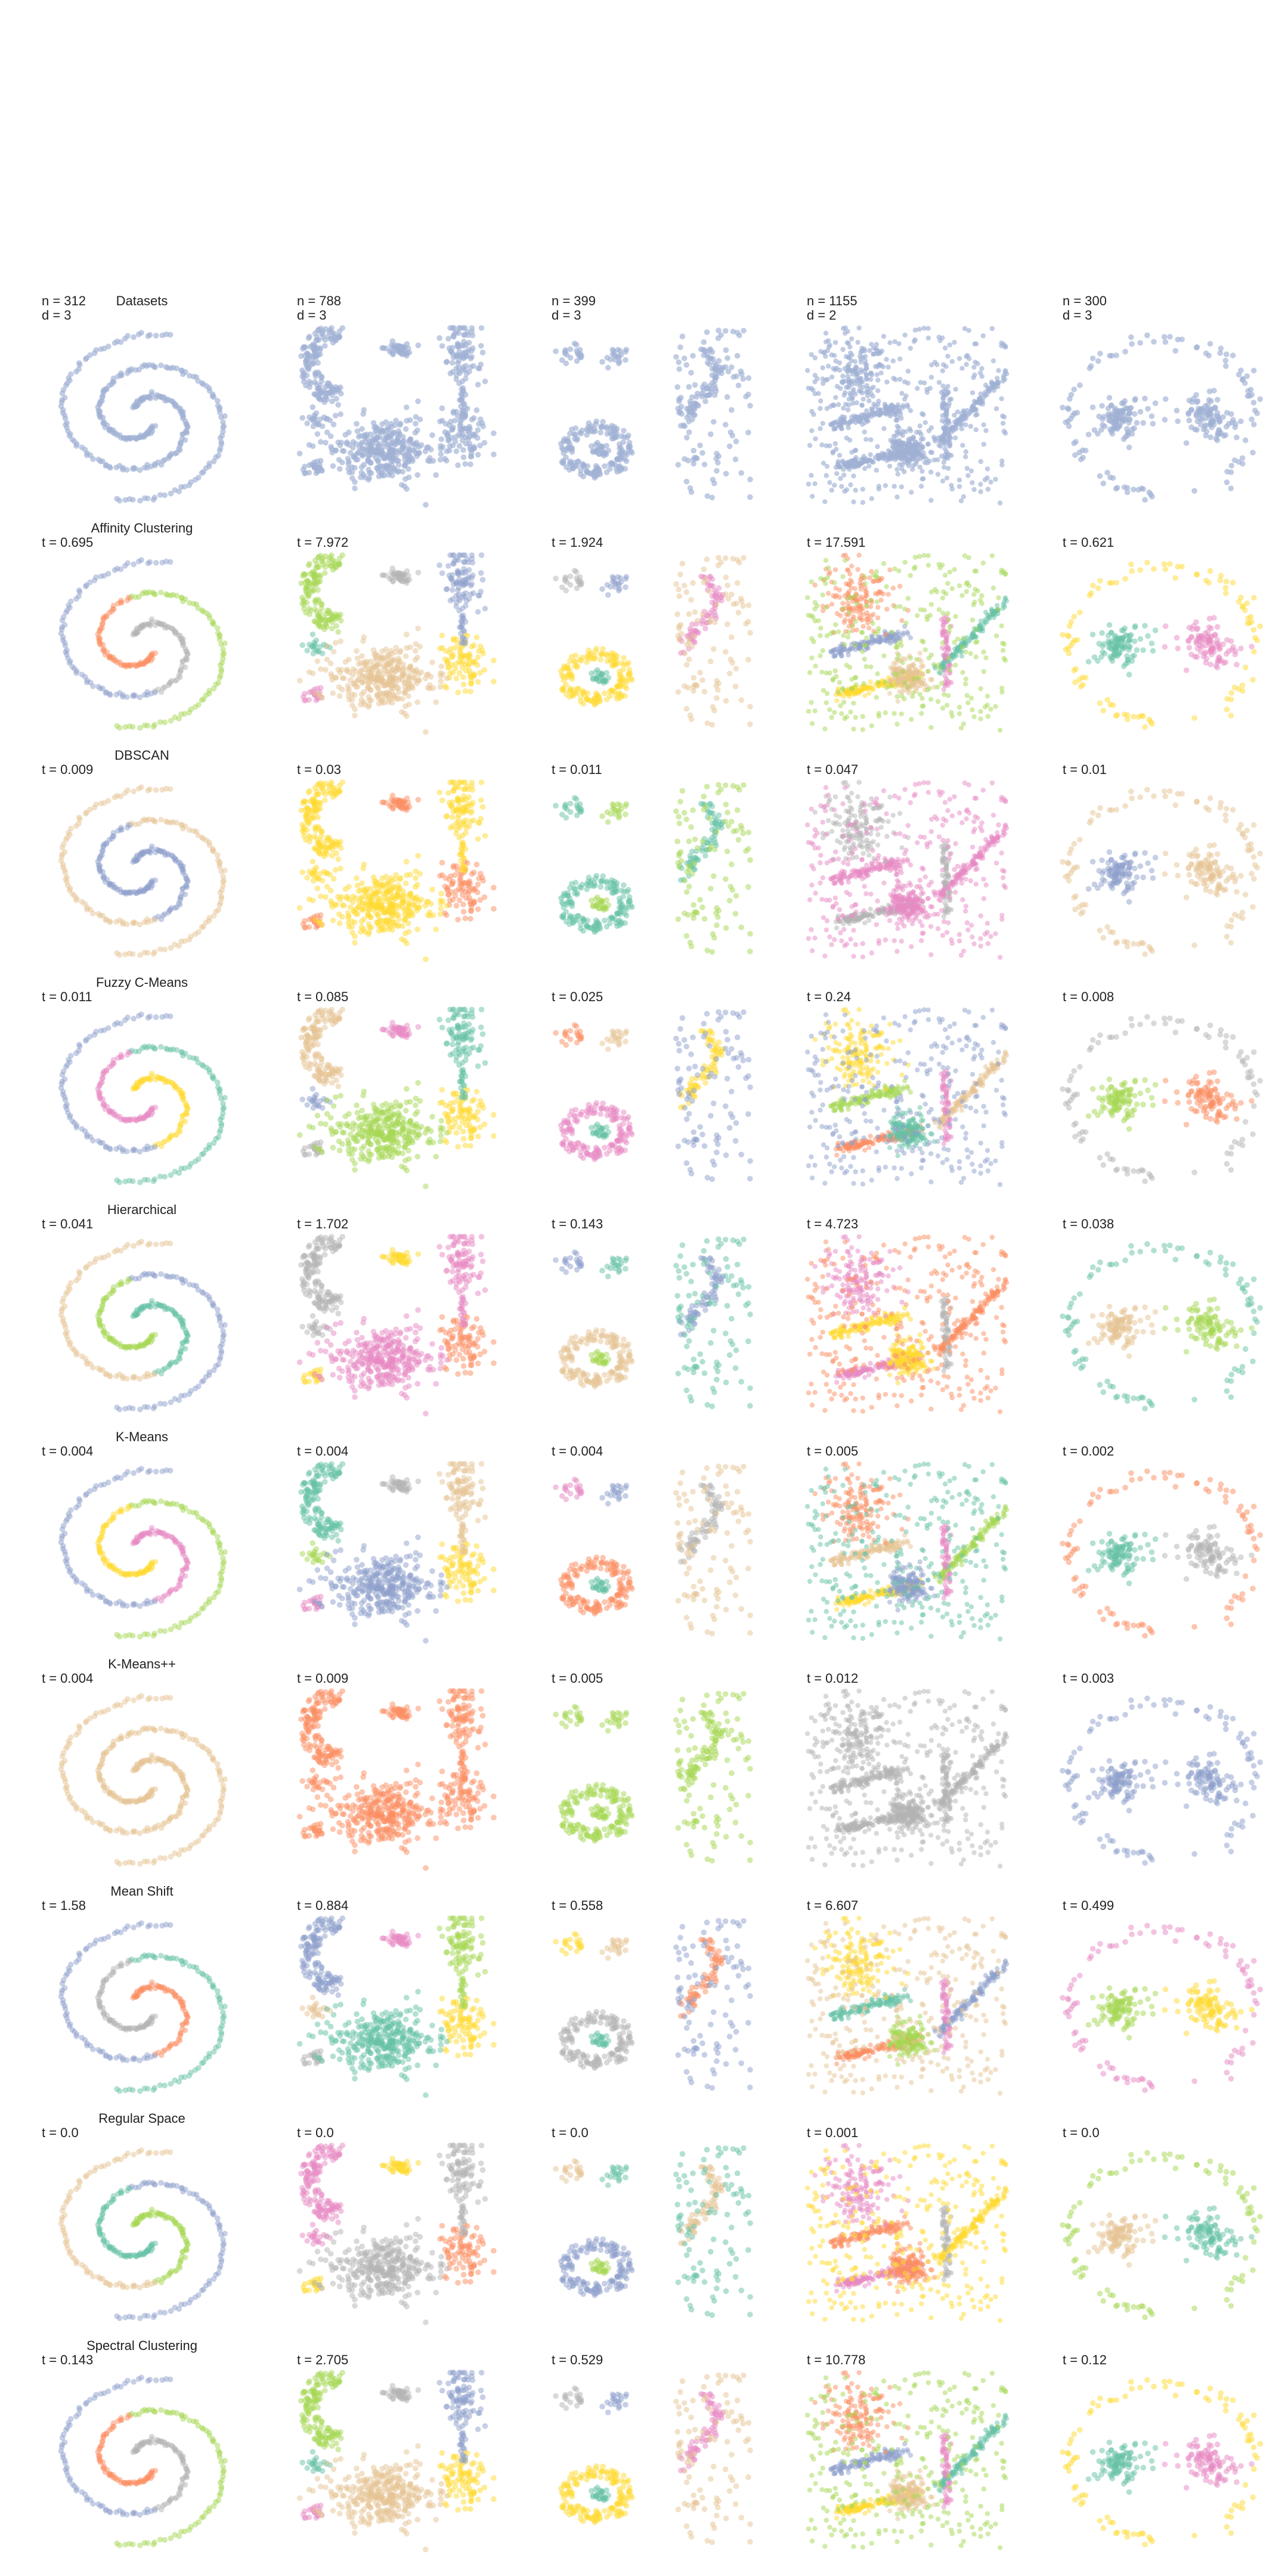 Image resolution: width=1288 pixels, height=2576 pixels. I want to click on timing-label: t = 0.003, so click(1088, 1678).